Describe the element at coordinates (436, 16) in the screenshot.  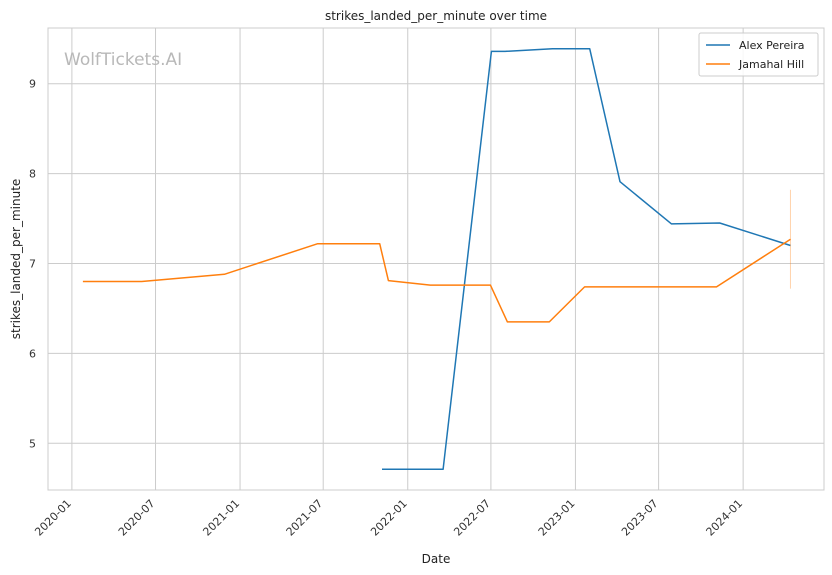
I see `chart-title: strikes_landed_per_minute over time` at that location.